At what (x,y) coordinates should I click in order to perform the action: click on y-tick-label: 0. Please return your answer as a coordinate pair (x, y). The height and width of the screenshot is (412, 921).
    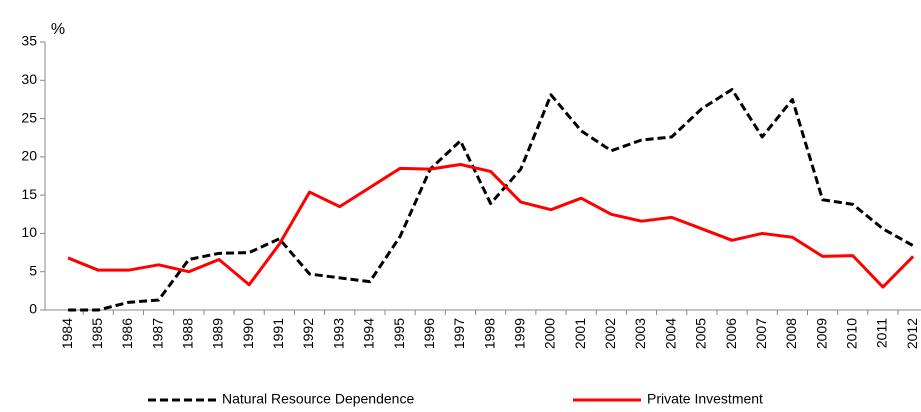
    Looking at the image, I should click on (33, 309).